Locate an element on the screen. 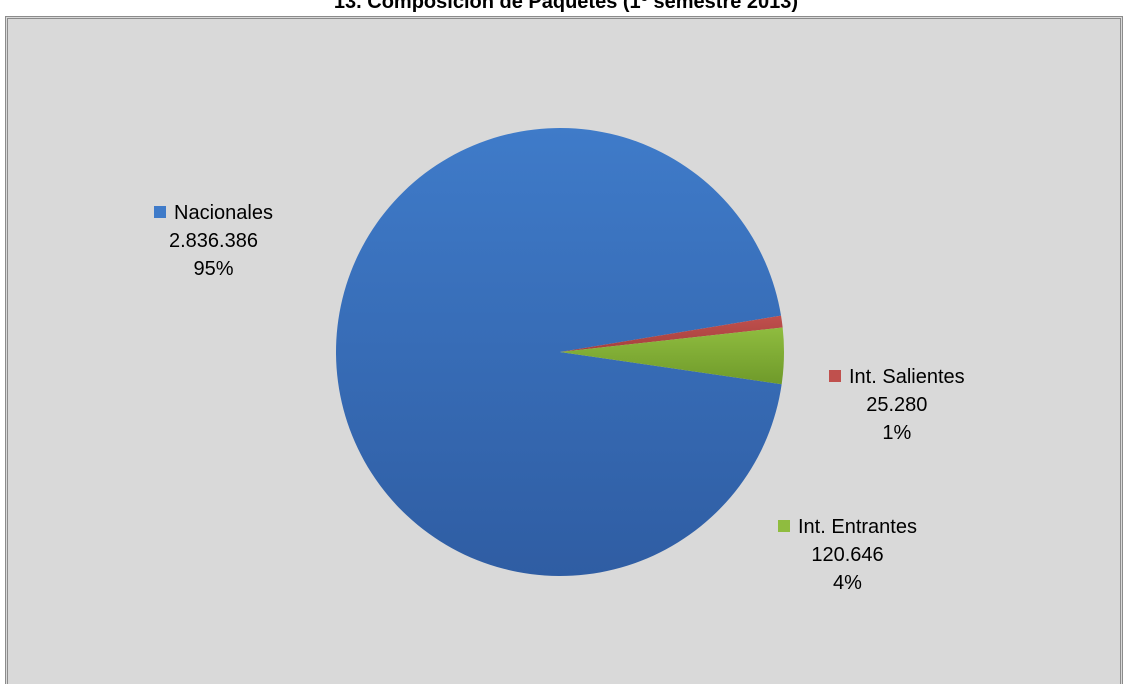 The height and width of the screenshot is (684, 1132). percent-label: 95% is located at coordinates (213, 269).